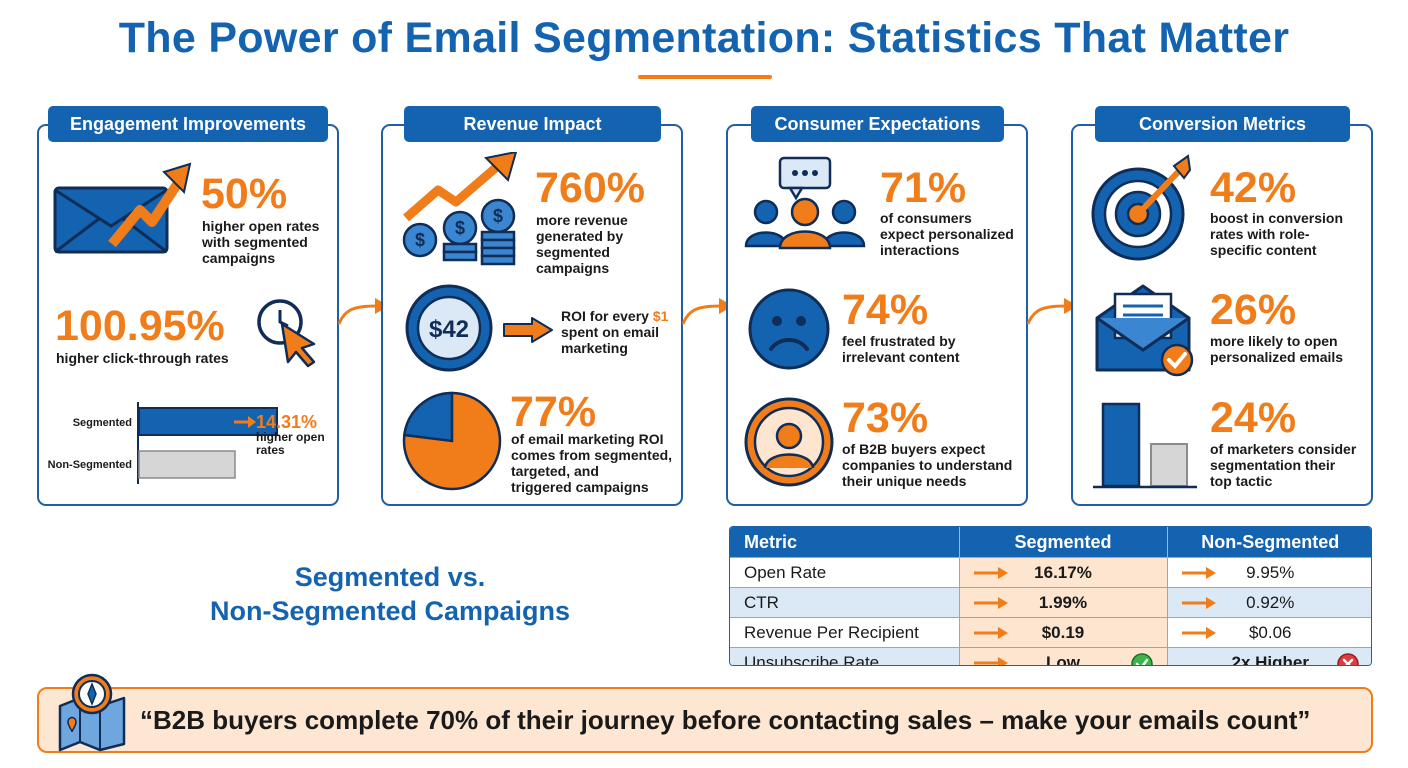 The height and width of the screenshot is (768, 1408). I want to click on bar-note: higher open, so click(290, 437).